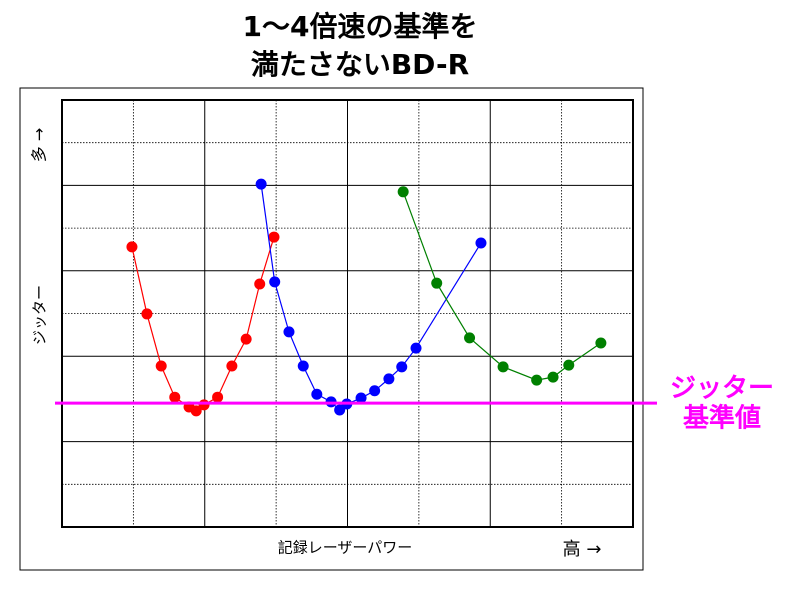 This screenshot has height=600, width=800. I want to click on reference-label: 基準値, so click(722, 418).